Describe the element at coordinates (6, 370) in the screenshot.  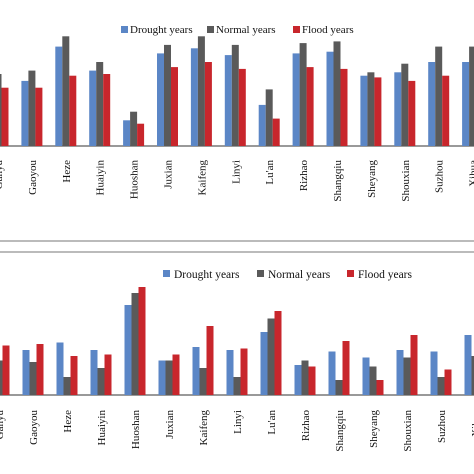
I see `bar-flood-ganyu` at that location.